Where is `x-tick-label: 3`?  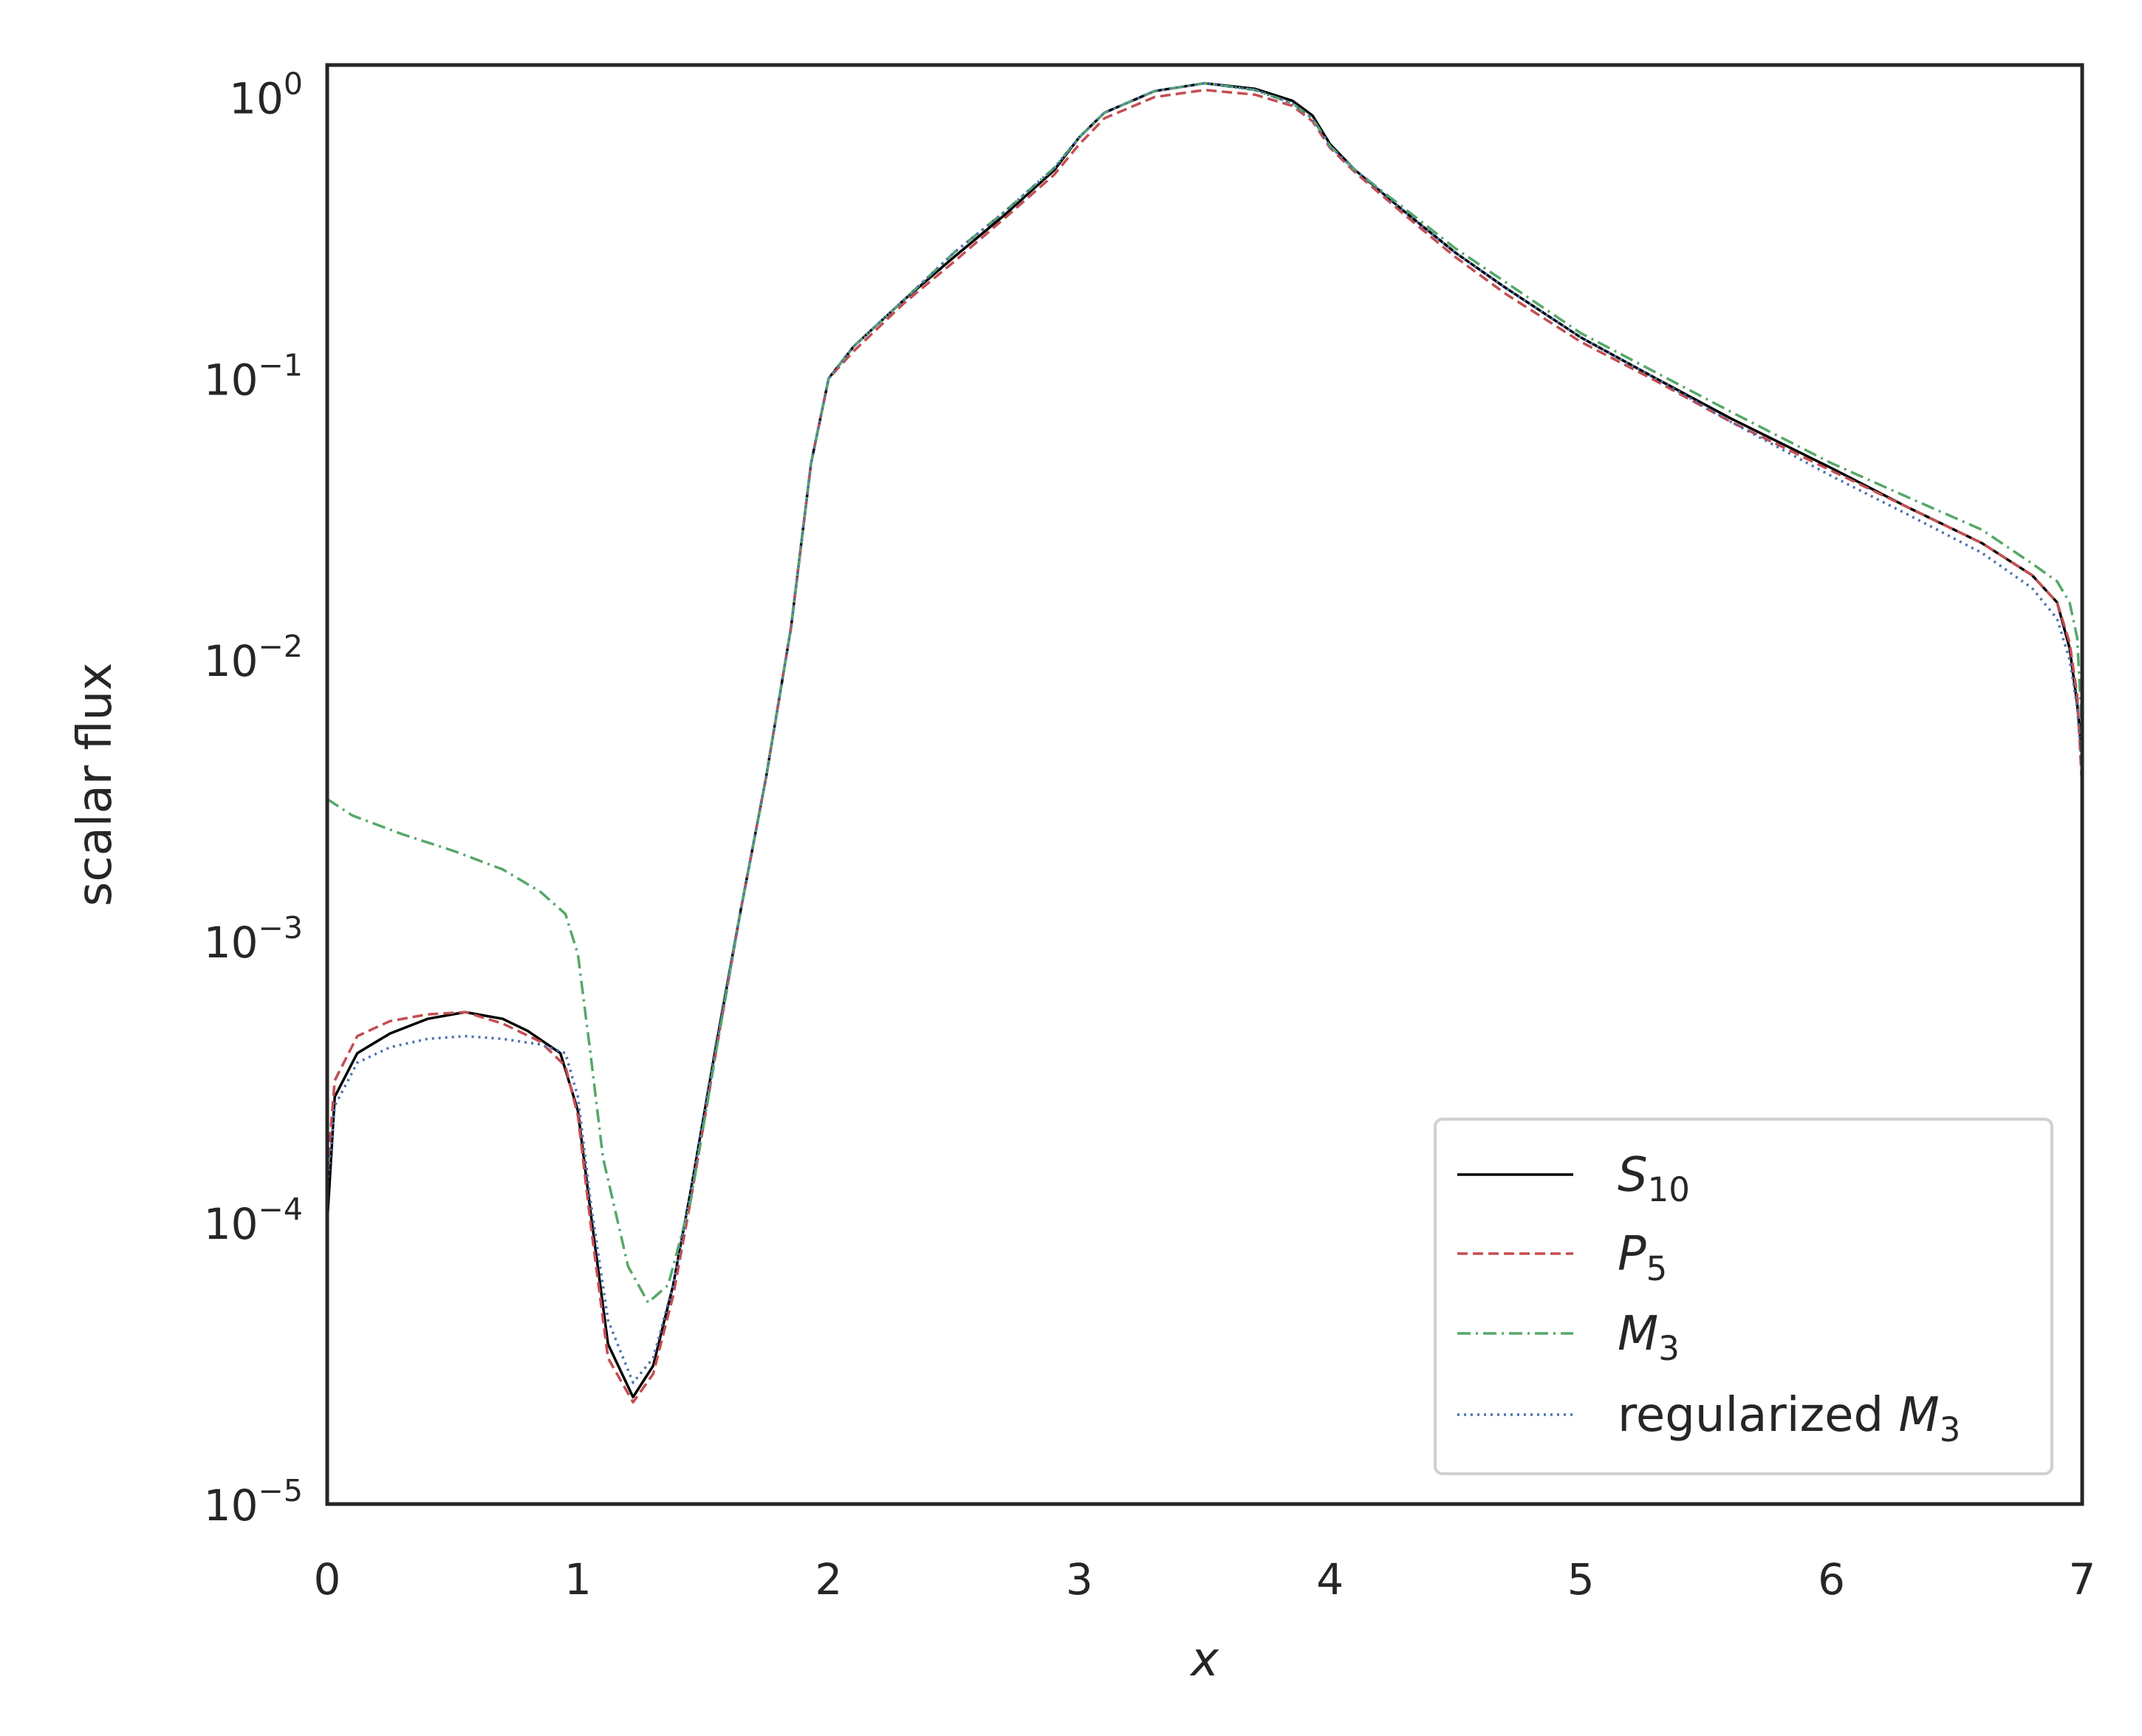
x-tick-label: 3 is located at coordinates (1080, 1579).